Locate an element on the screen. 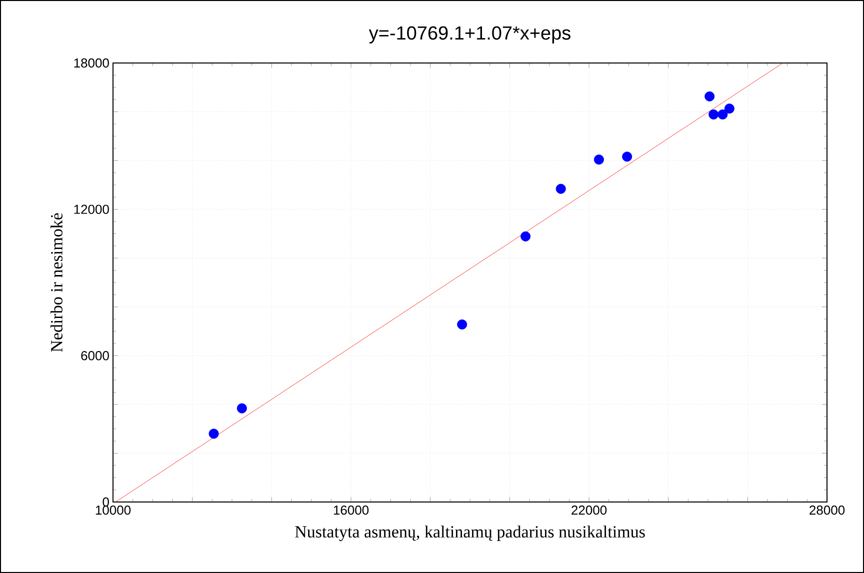 The height and width of the screenshot is (573, 864). y-axis-title: Nedirbo ir nesimokė is located at coordinates (56, 282).